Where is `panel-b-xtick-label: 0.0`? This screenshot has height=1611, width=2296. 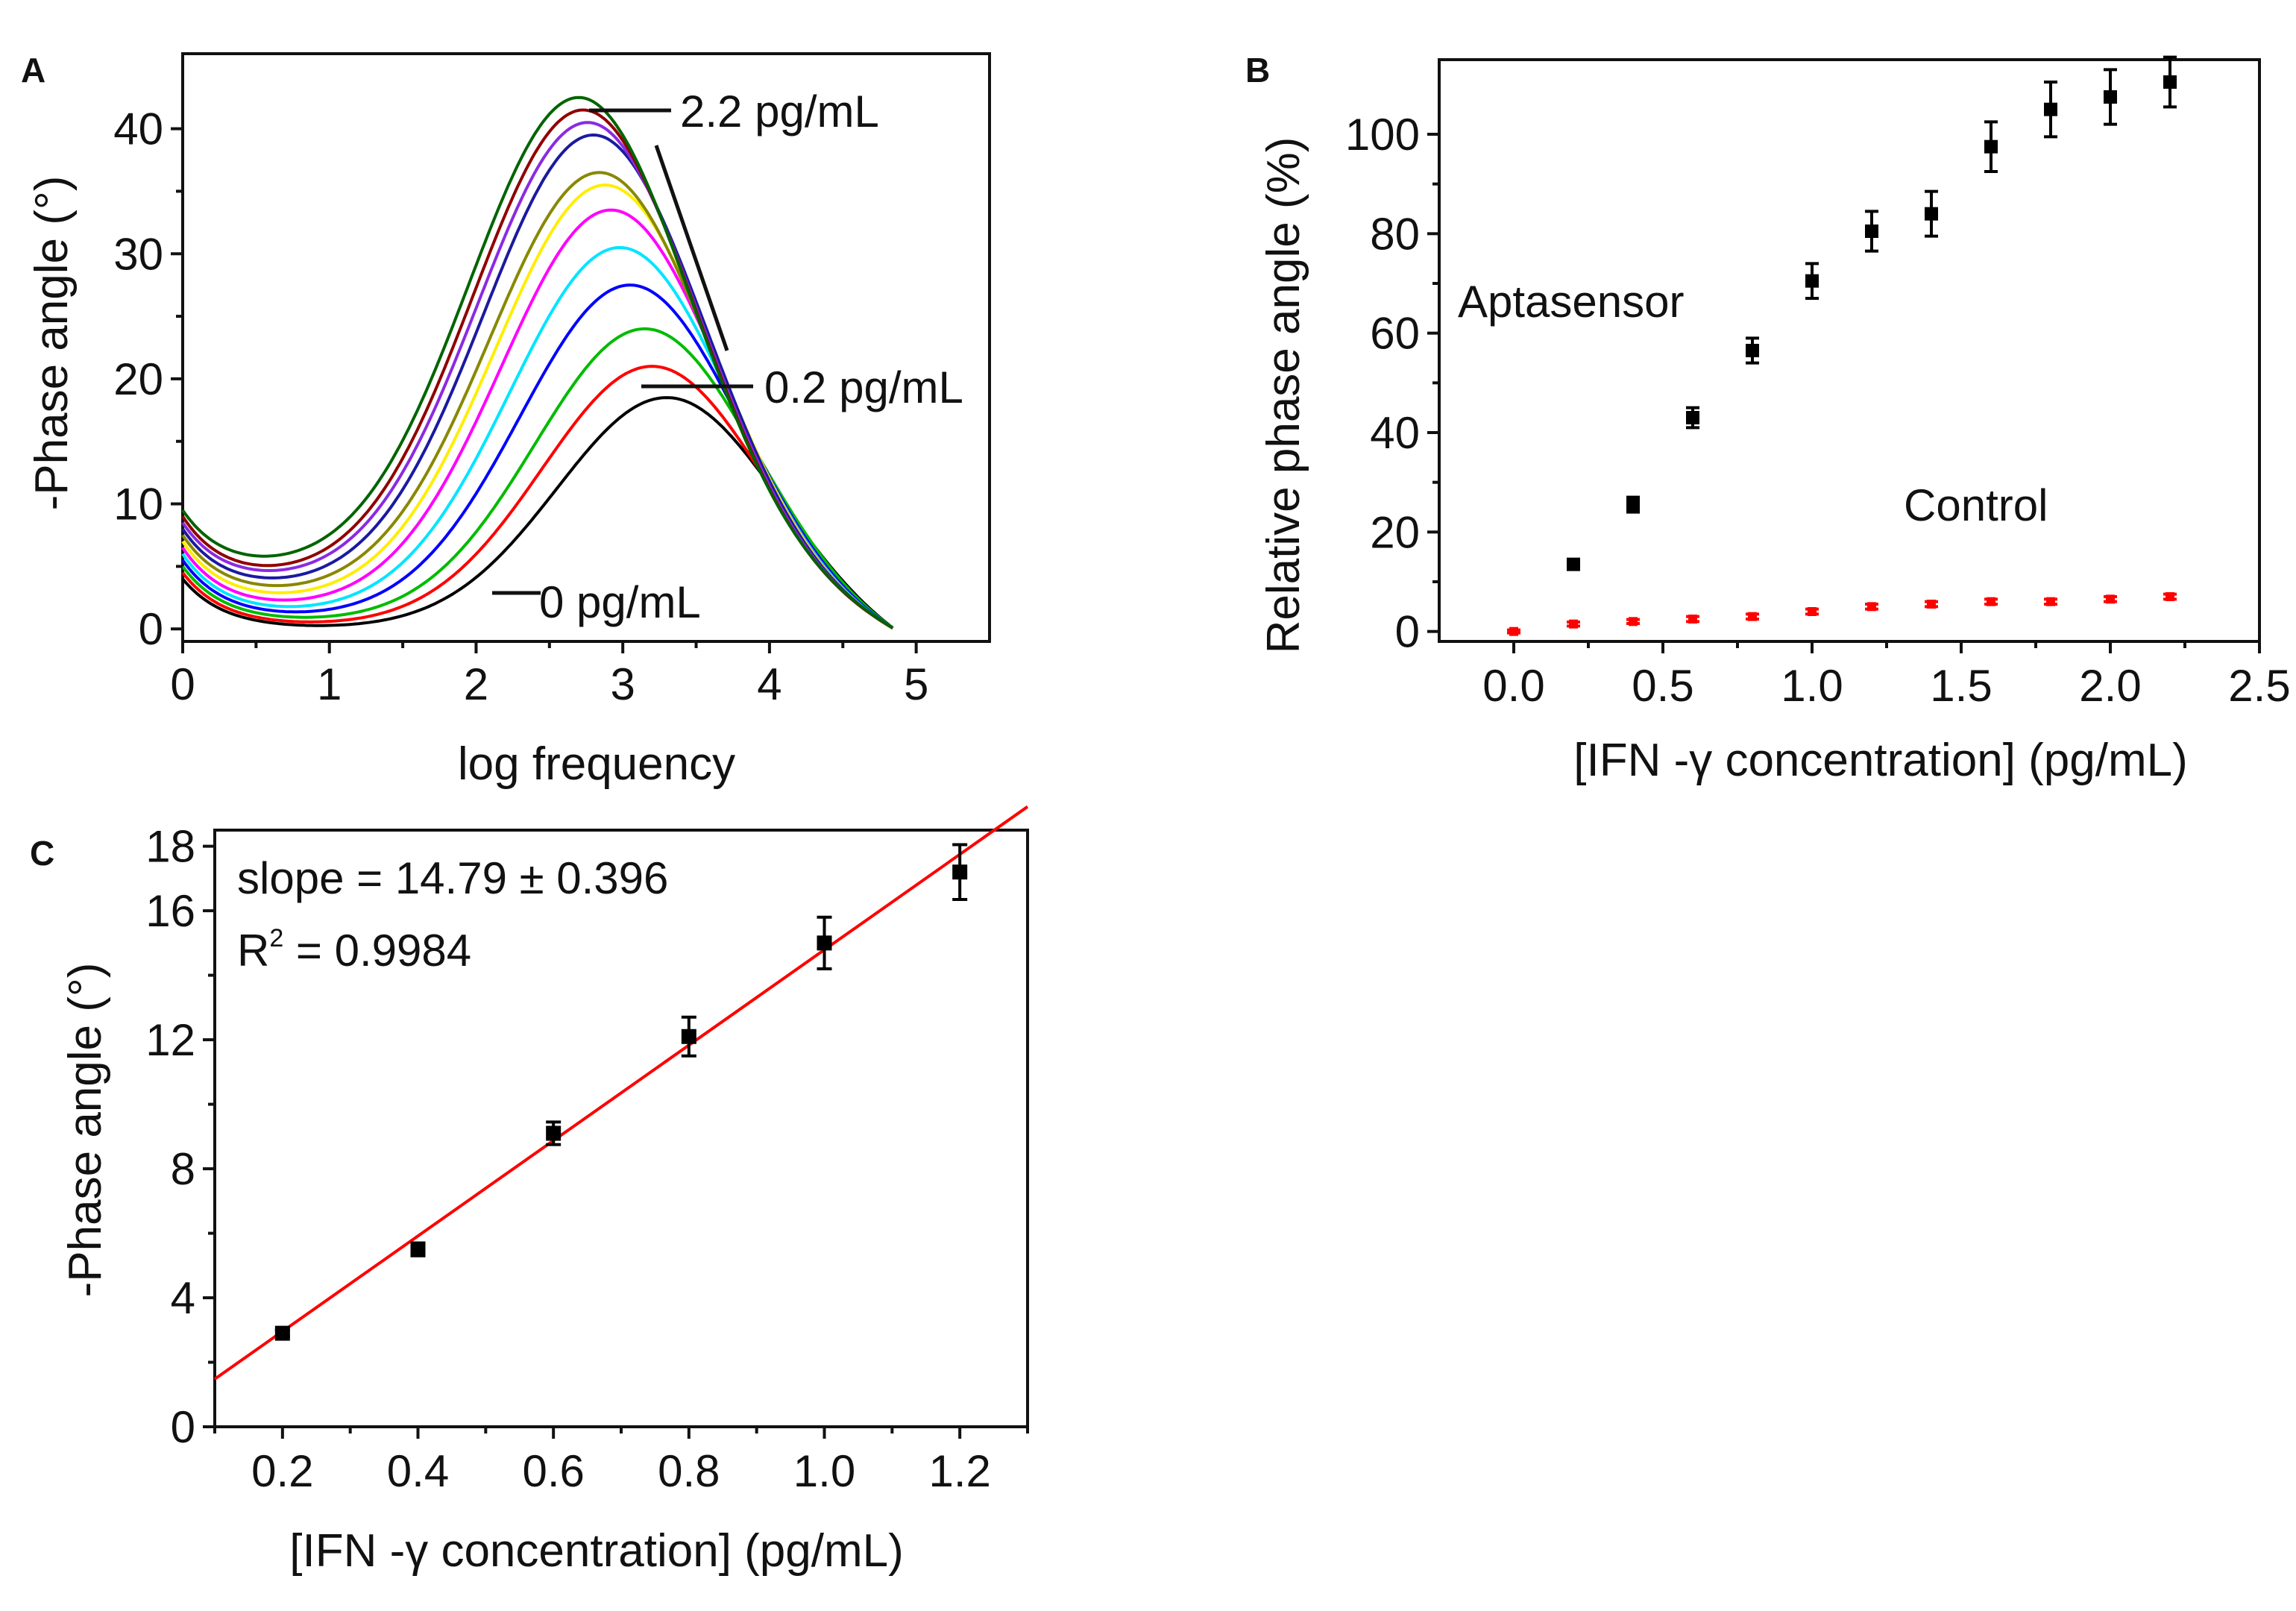 panel-b-xtick-label: 0.0 is located at coordinates (1513, 686).